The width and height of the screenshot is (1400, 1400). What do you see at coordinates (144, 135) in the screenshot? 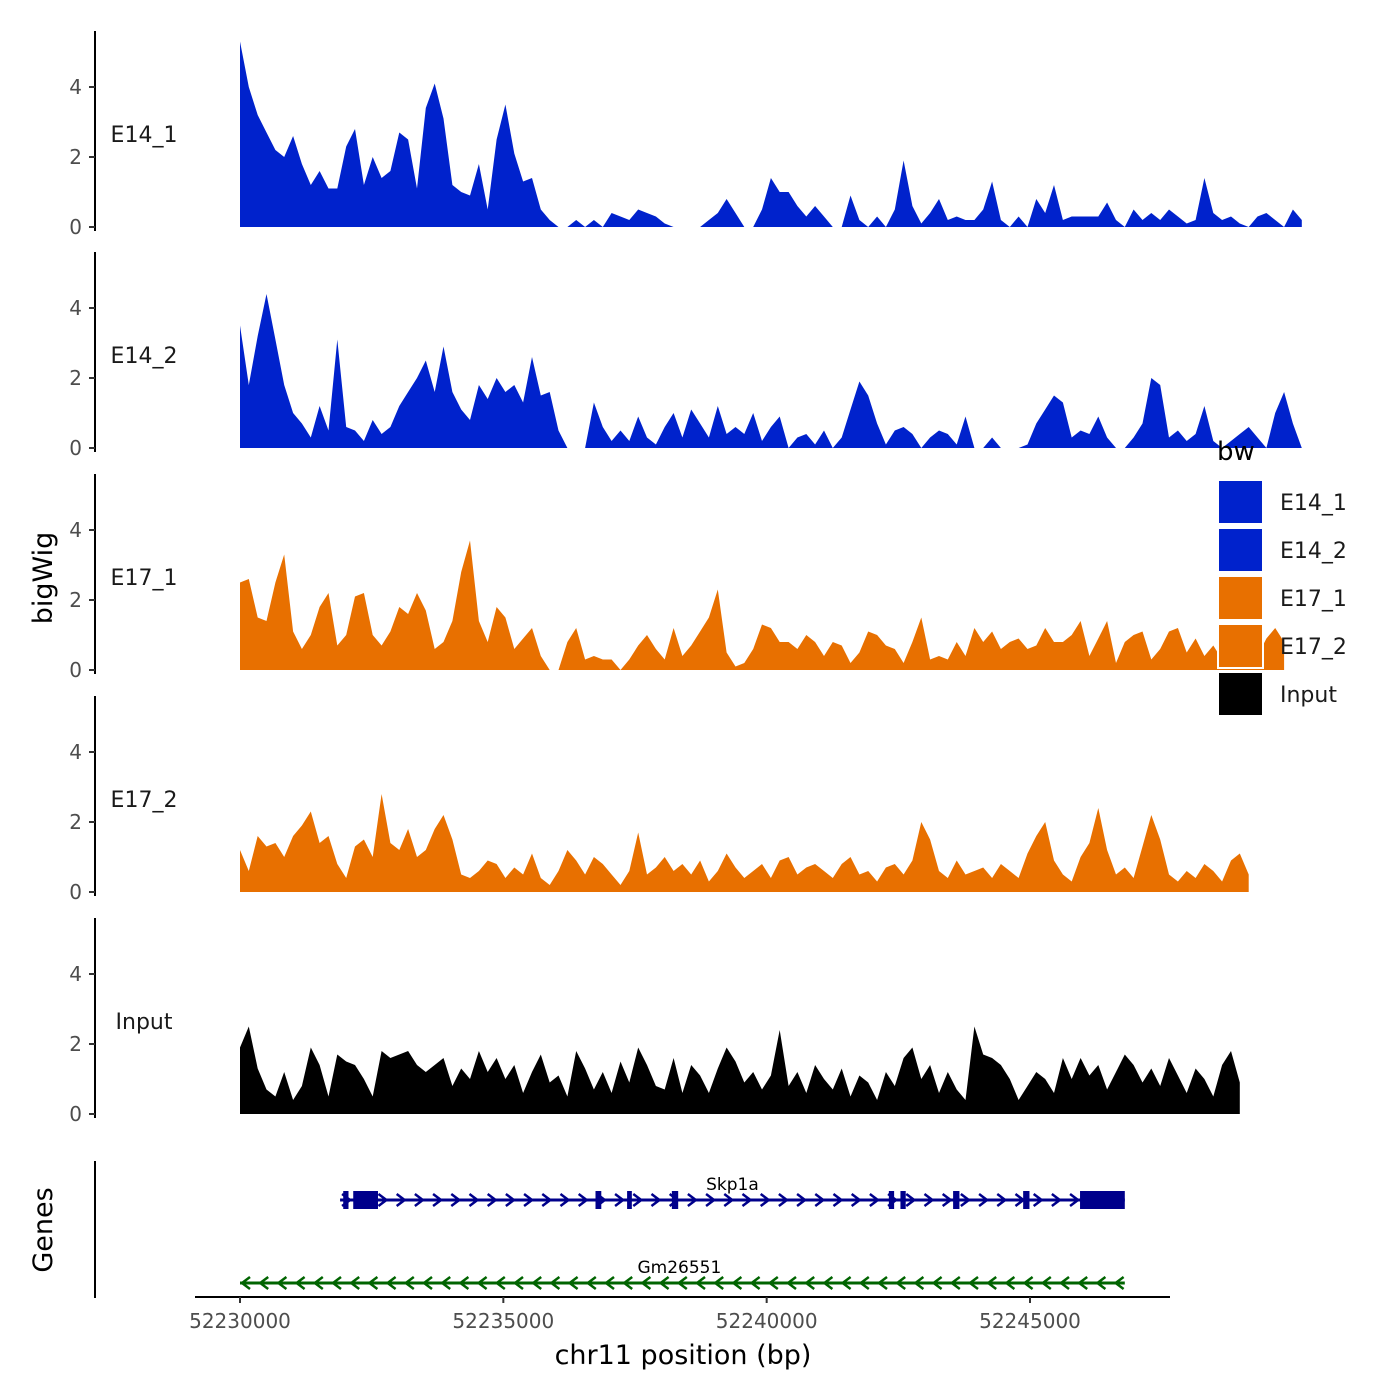
I see `track-label-e14-1: E14_1` at bounding box center [144, 135].